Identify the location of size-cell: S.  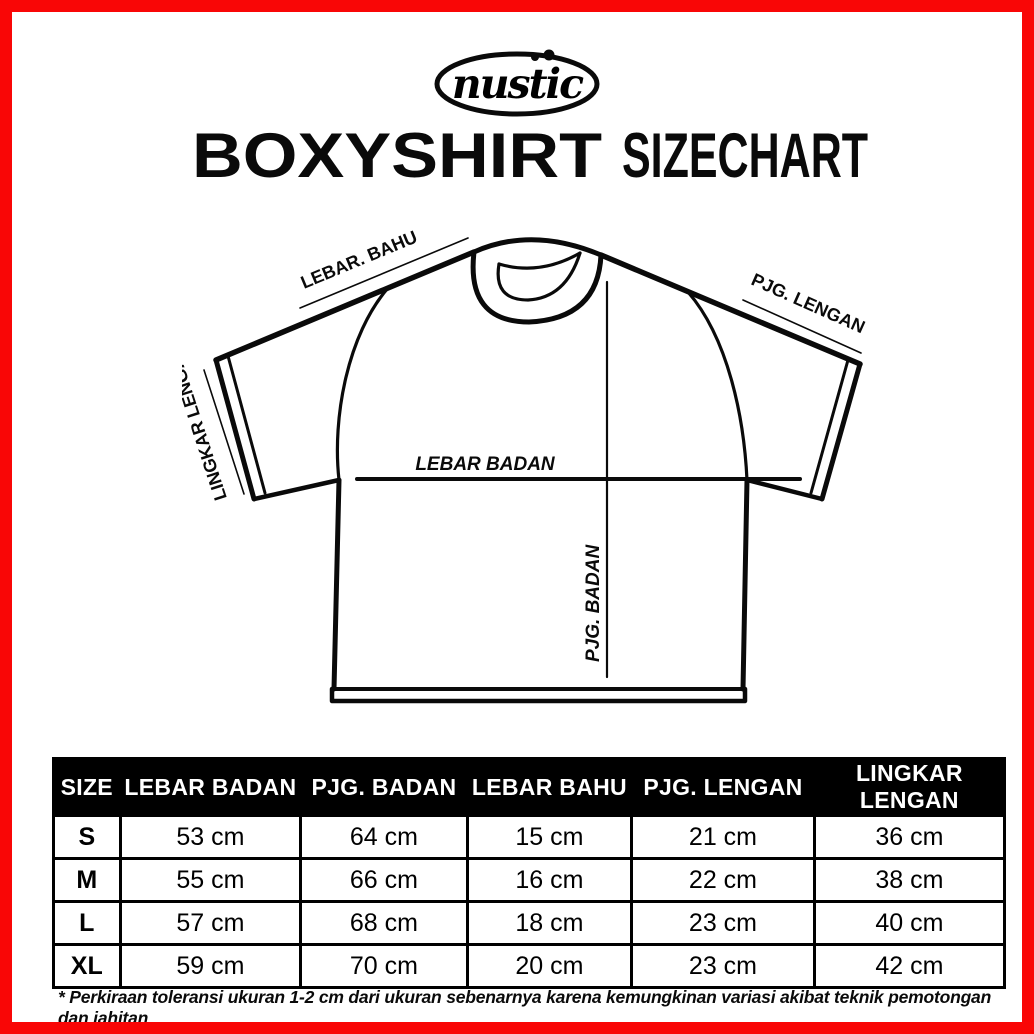
(87, 837).